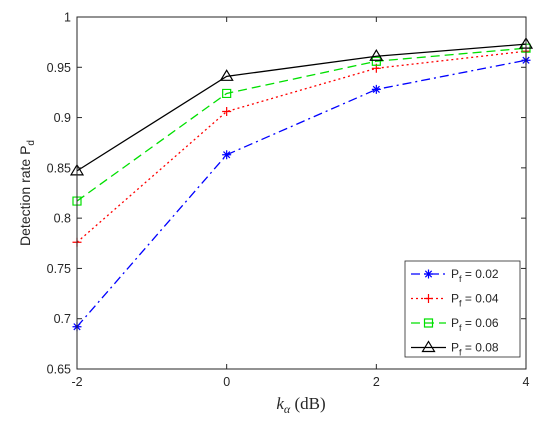 The height and width of the screenshot is (424, 550). What do you see at coordinates (475, 349) in the screenshot?
I see `legend-label: Pf = 0.08` at bounding box center [475, 349].